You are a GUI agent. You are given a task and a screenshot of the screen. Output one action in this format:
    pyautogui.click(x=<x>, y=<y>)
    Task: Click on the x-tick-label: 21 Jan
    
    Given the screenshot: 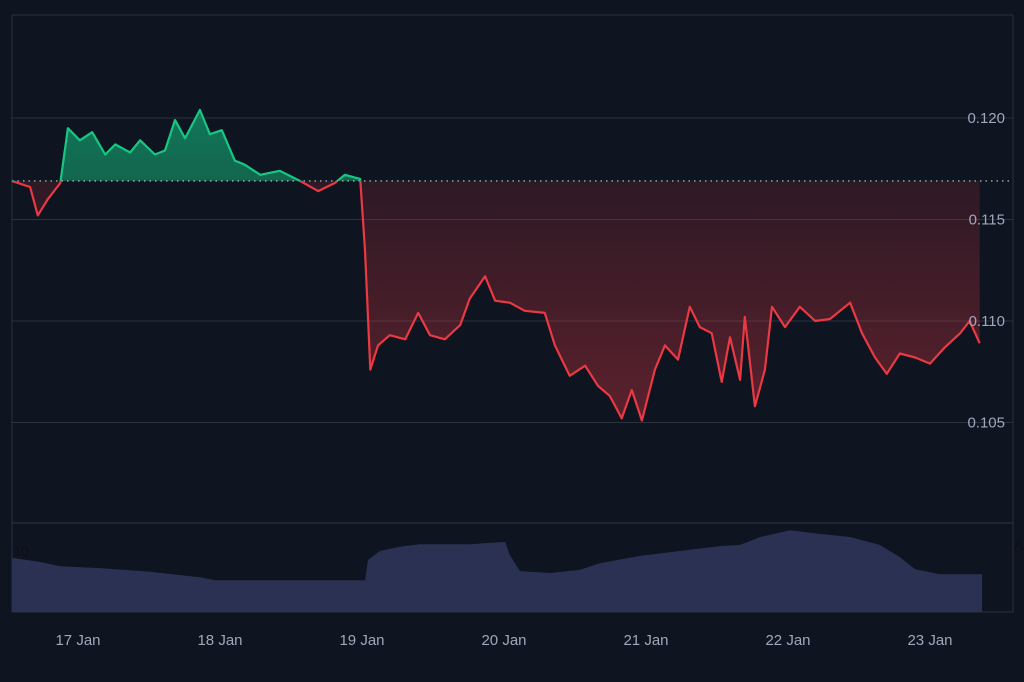 What is the action you would take?
    pyautogui.click(x=645, y=640)
    